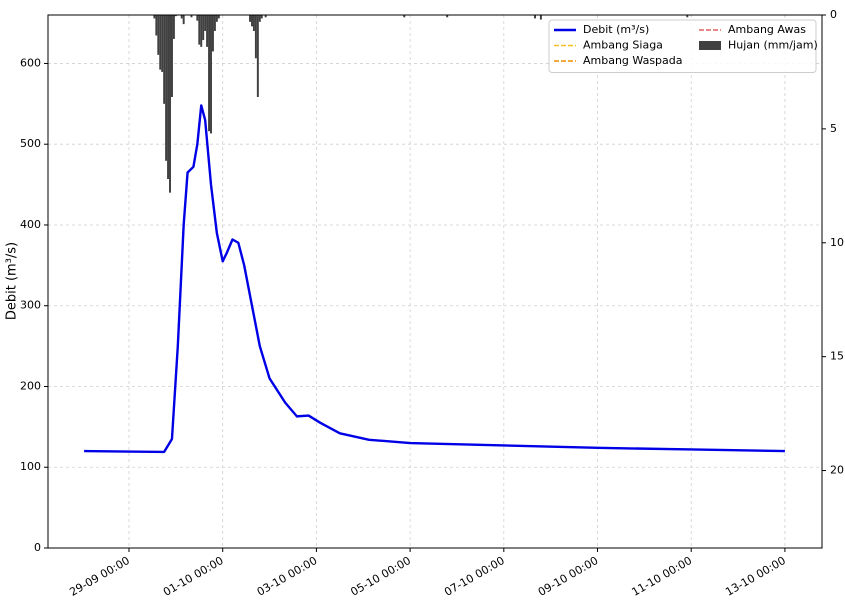 The height and width of the screenshot is (601, 845). What do you see at coordinates (12, 281) in the screenshot?
I see `y-axis-label: Debit (m³/s)` at bounding box center [12, 281].